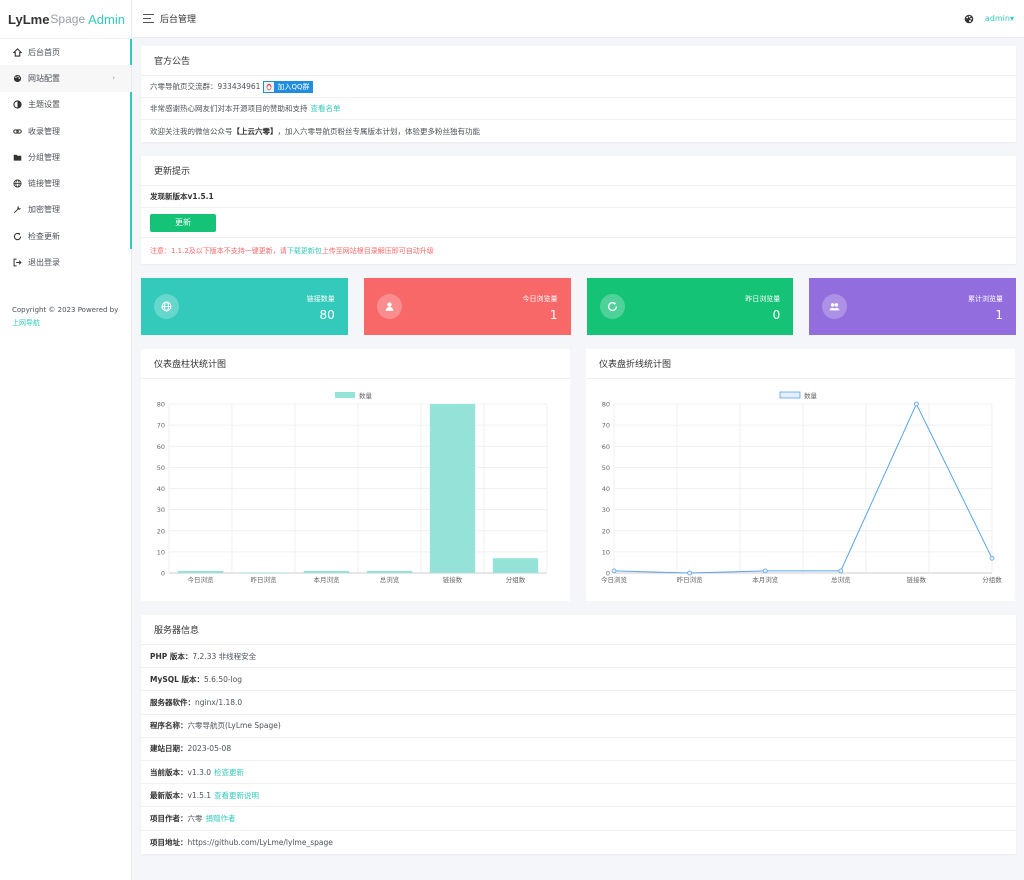  What do you see at coordinates (44, 184) in the screenshot?
I see `sidebar-item-label: 链接管理` at bounding box center [44, 184].